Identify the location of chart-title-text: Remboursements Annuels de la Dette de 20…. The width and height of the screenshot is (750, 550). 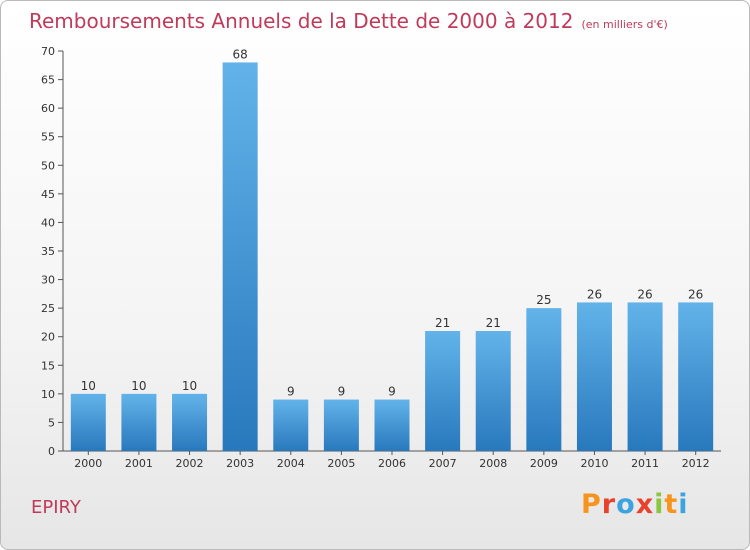
(301, 21).